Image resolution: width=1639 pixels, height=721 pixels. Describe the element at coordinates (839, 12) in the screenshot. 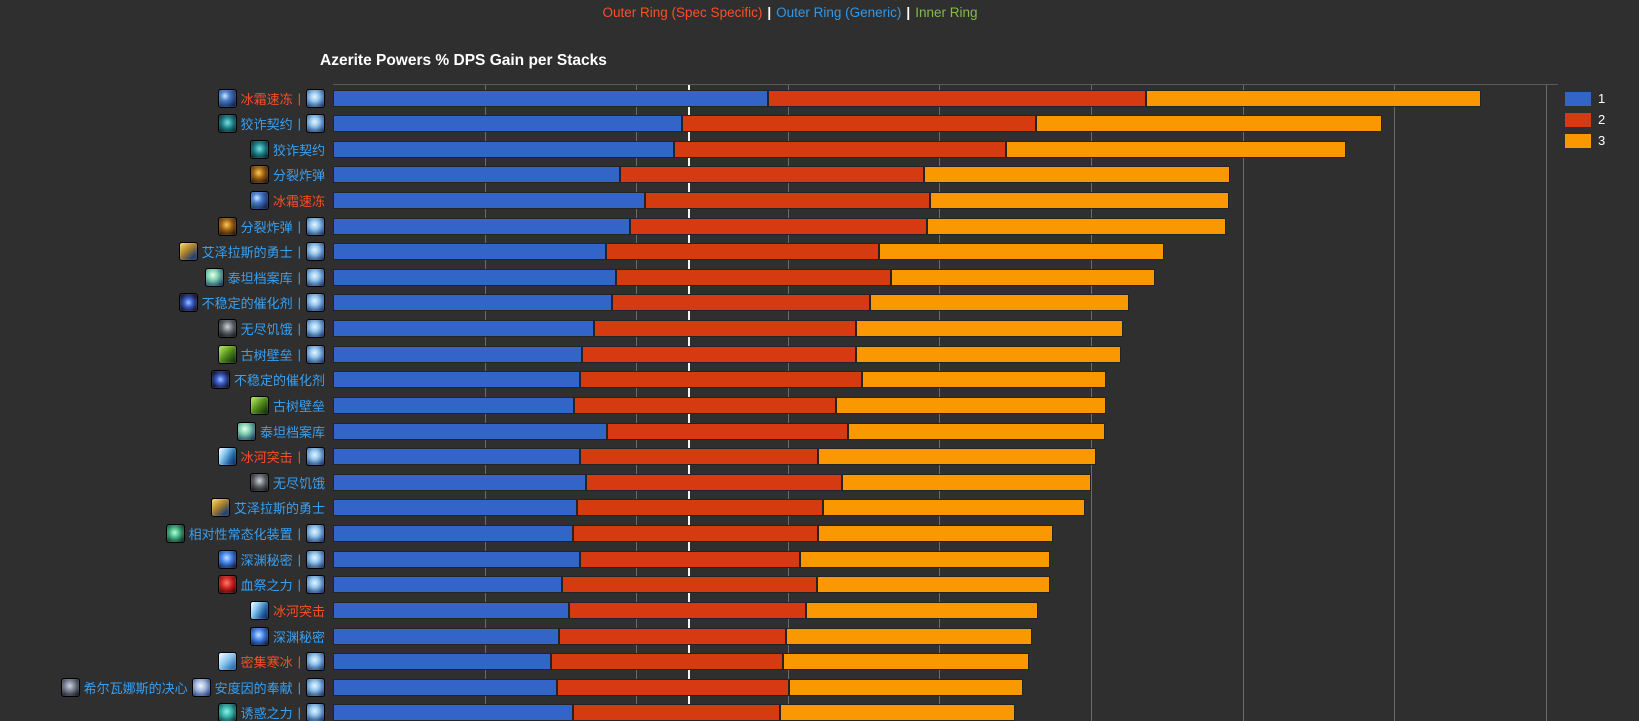

I see `nav-link-outer-ring-generic: Outer Ring (Generic)` at that location.